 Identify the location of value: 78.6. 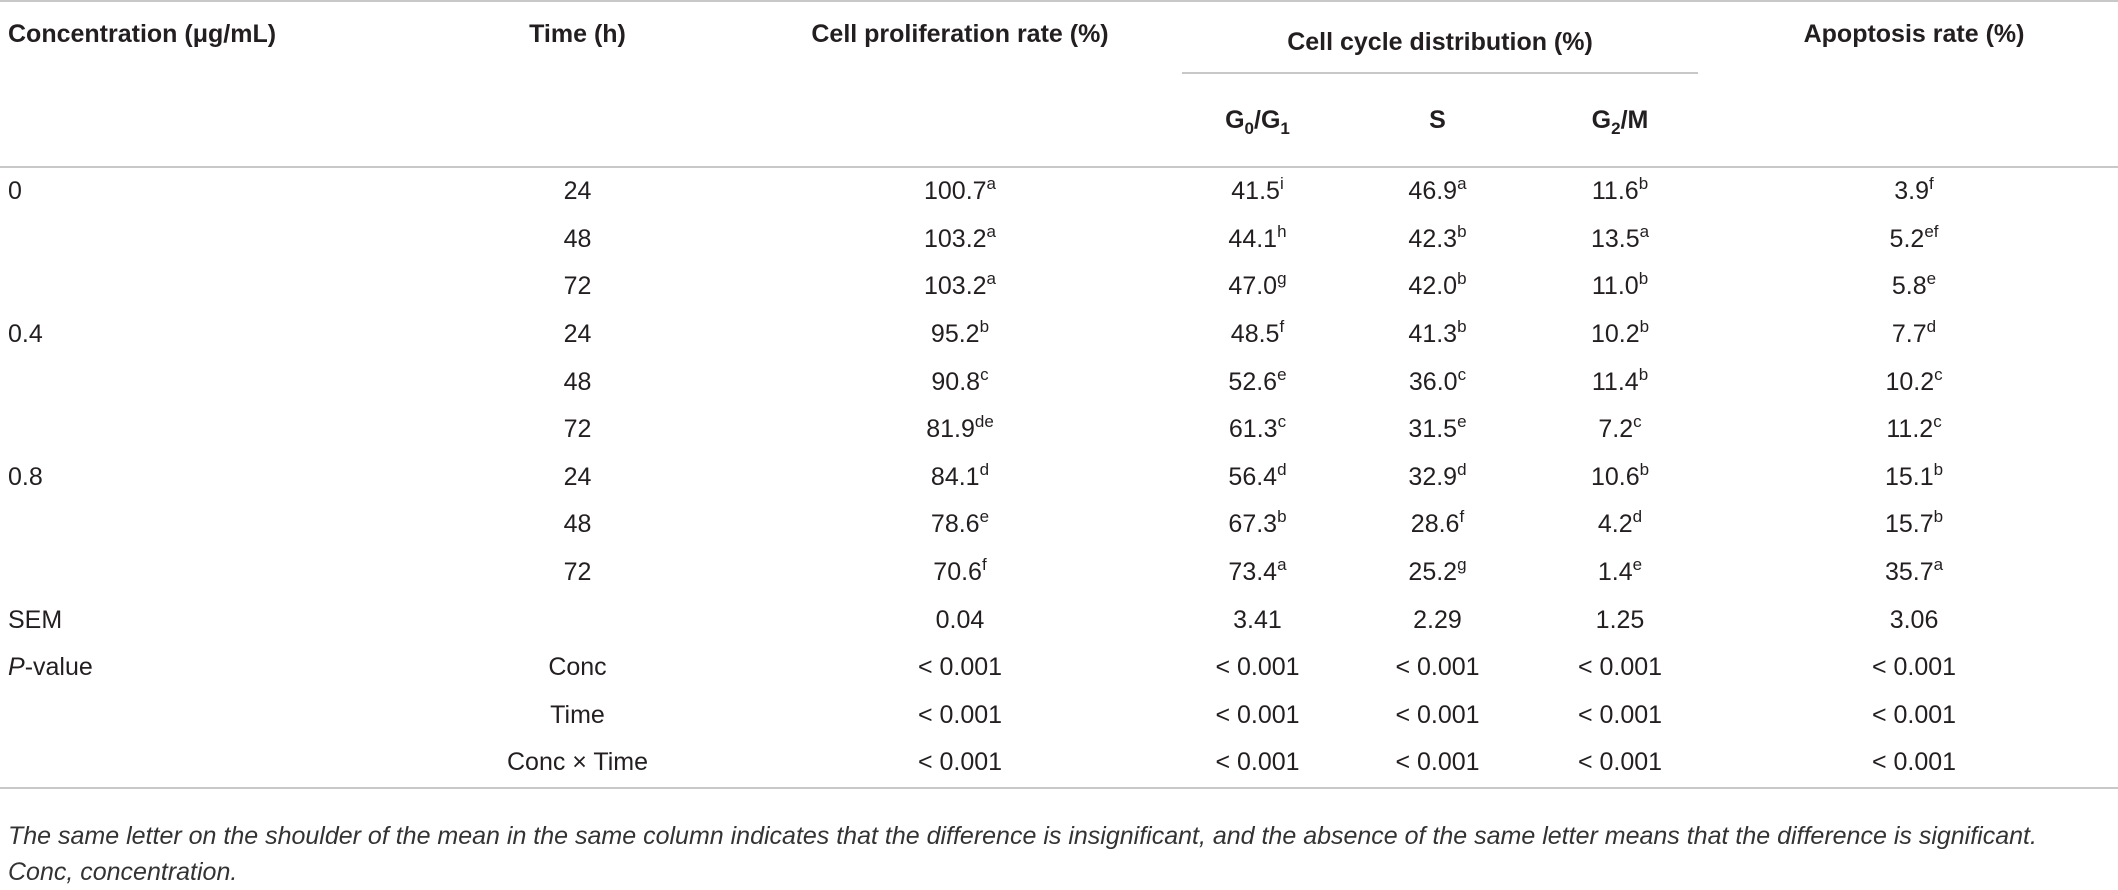
(955, 524).